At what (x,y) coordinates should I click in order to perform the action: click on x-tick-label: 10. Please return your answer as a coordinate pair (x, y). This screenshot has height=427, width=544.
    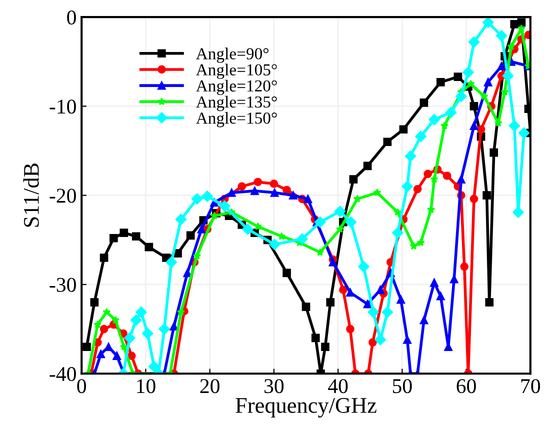
    Looking at the image, I should click on (146, 386).